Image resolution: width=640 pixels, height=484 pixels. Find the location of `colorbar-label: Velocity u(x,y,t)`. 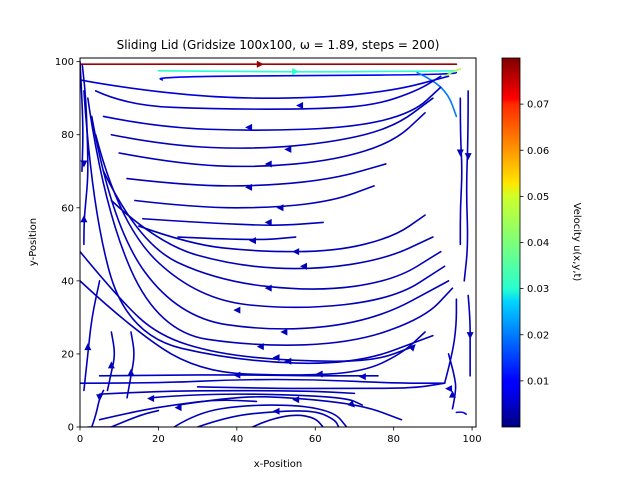

colorbar-label: Velocity u(x,y,t) is located at coordinates (576, 242).